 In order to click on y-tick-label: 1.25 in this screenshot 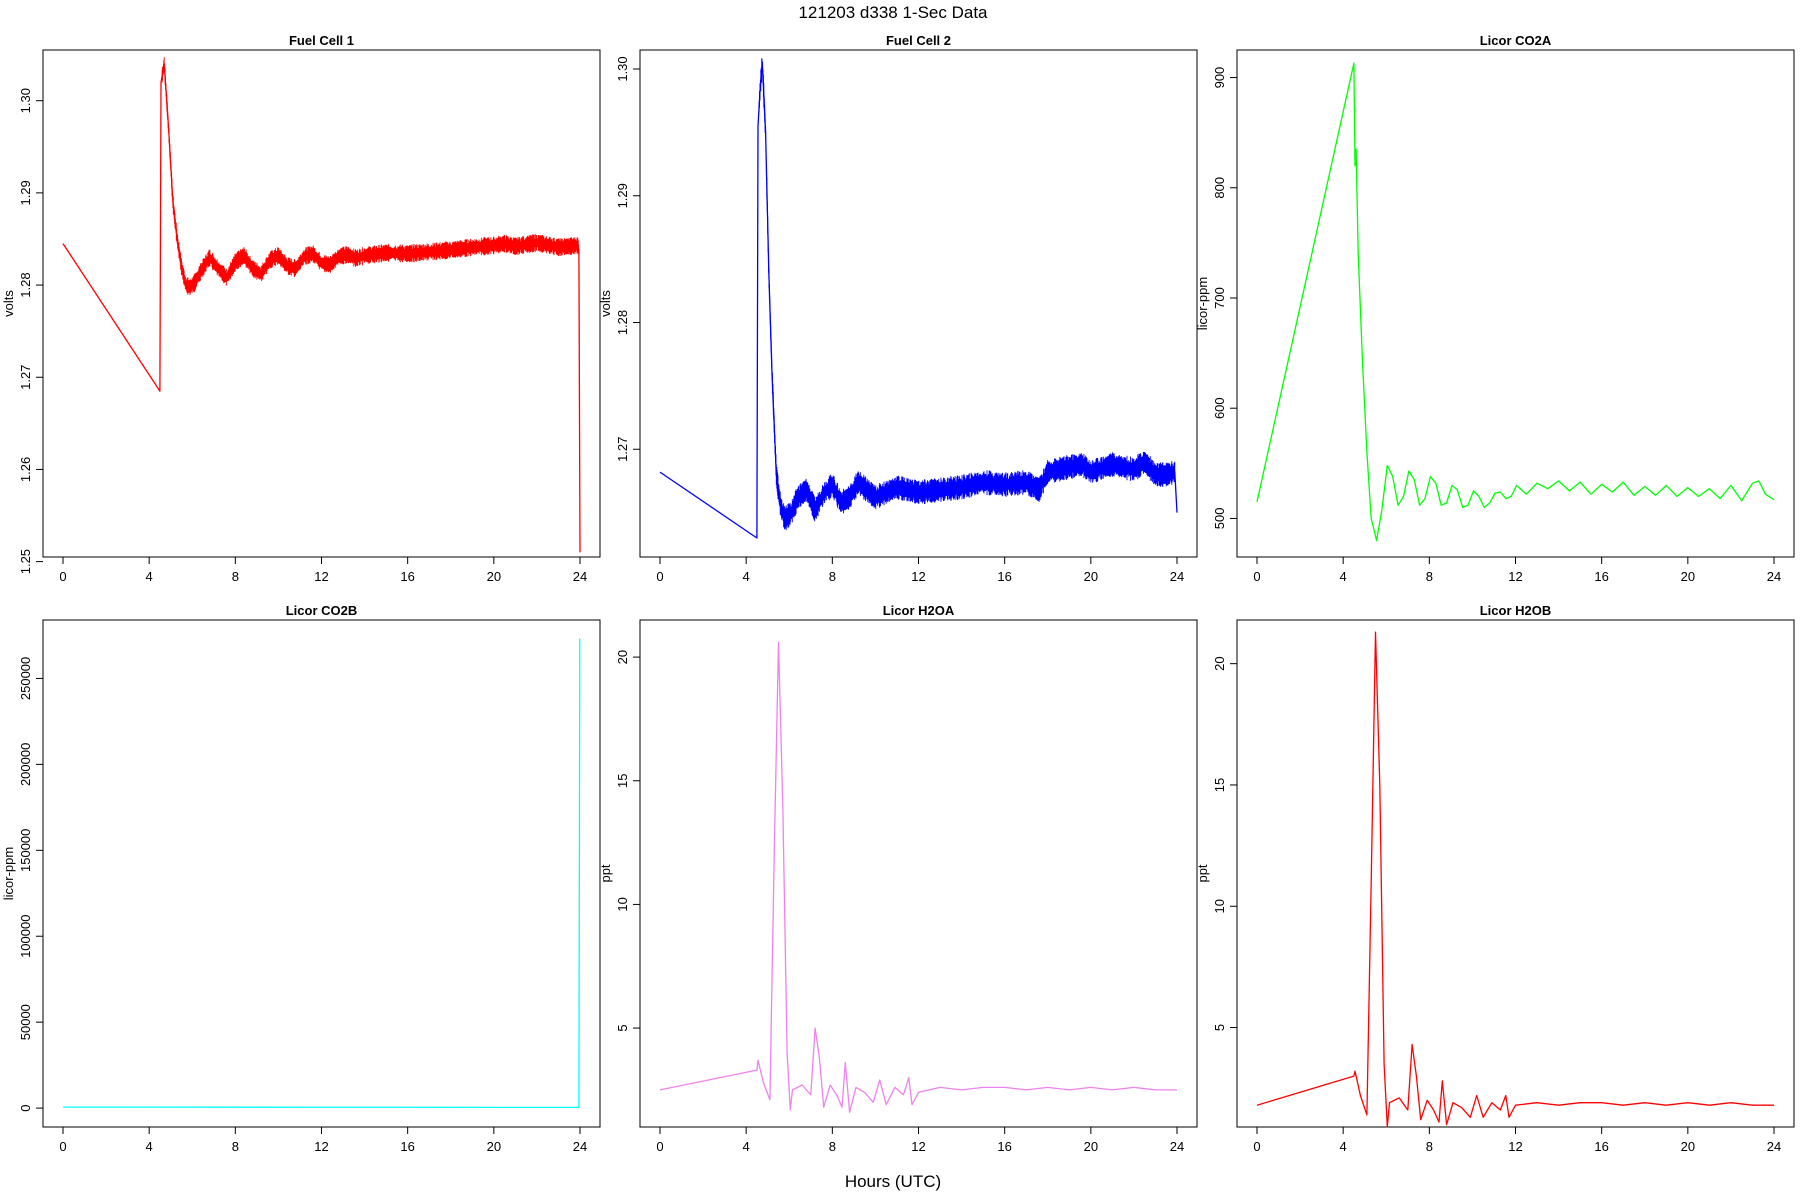, I will do `click(25, 561)`.